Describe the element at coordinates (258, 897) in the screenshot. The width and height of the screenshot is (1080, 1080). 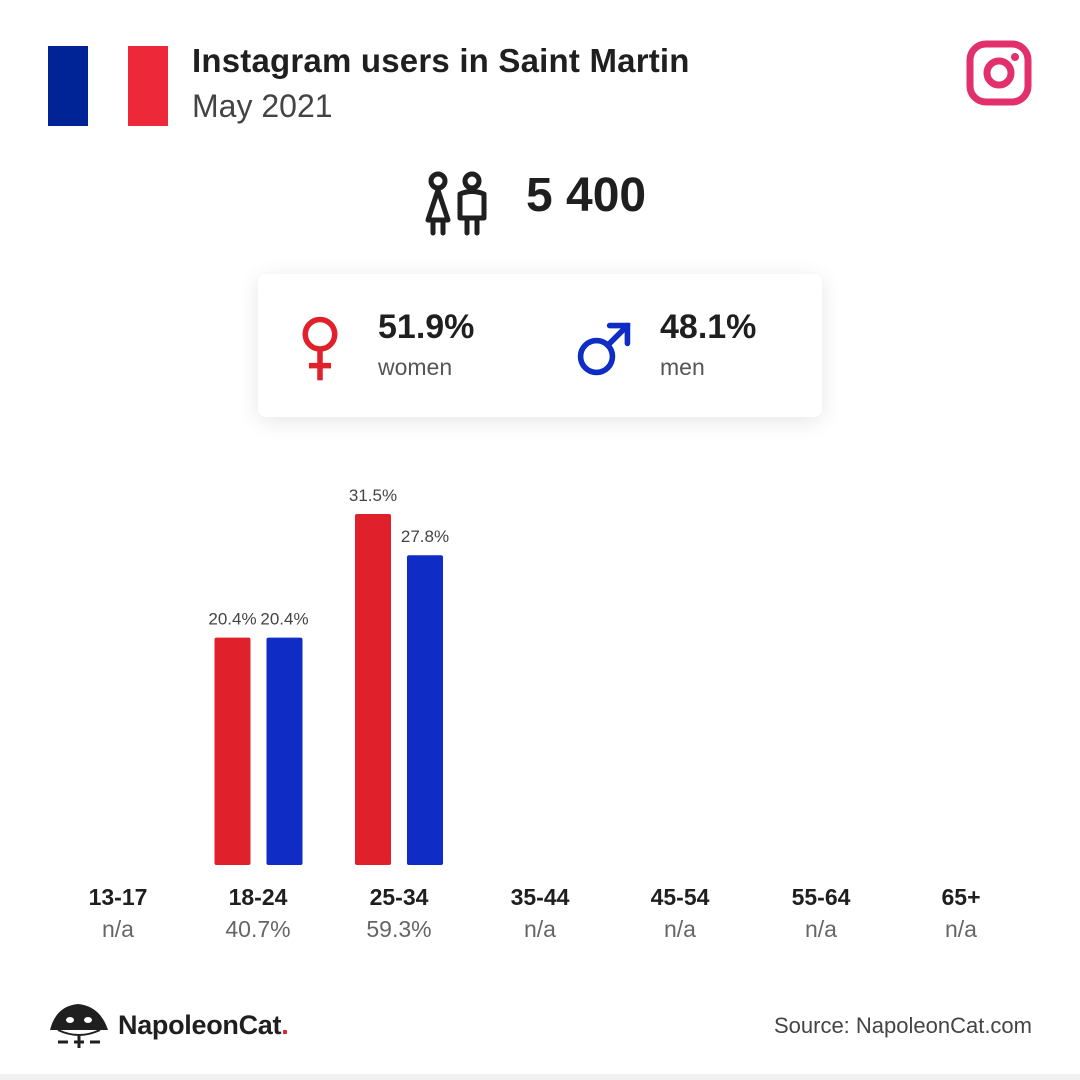
I see `age-label: 18-24` at that location.